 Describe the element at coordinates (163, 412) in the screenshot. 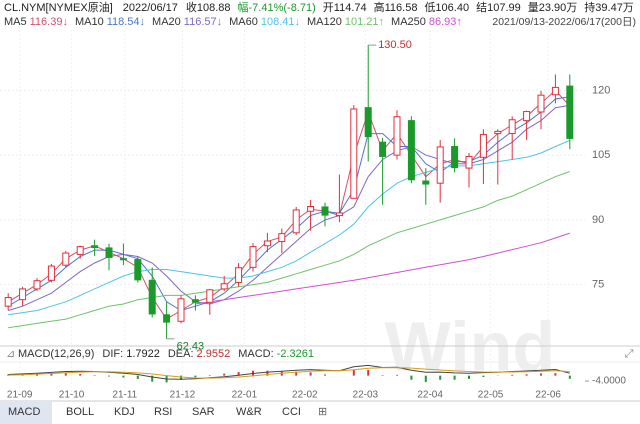

I see `indicator-tab: RSI` at that location.